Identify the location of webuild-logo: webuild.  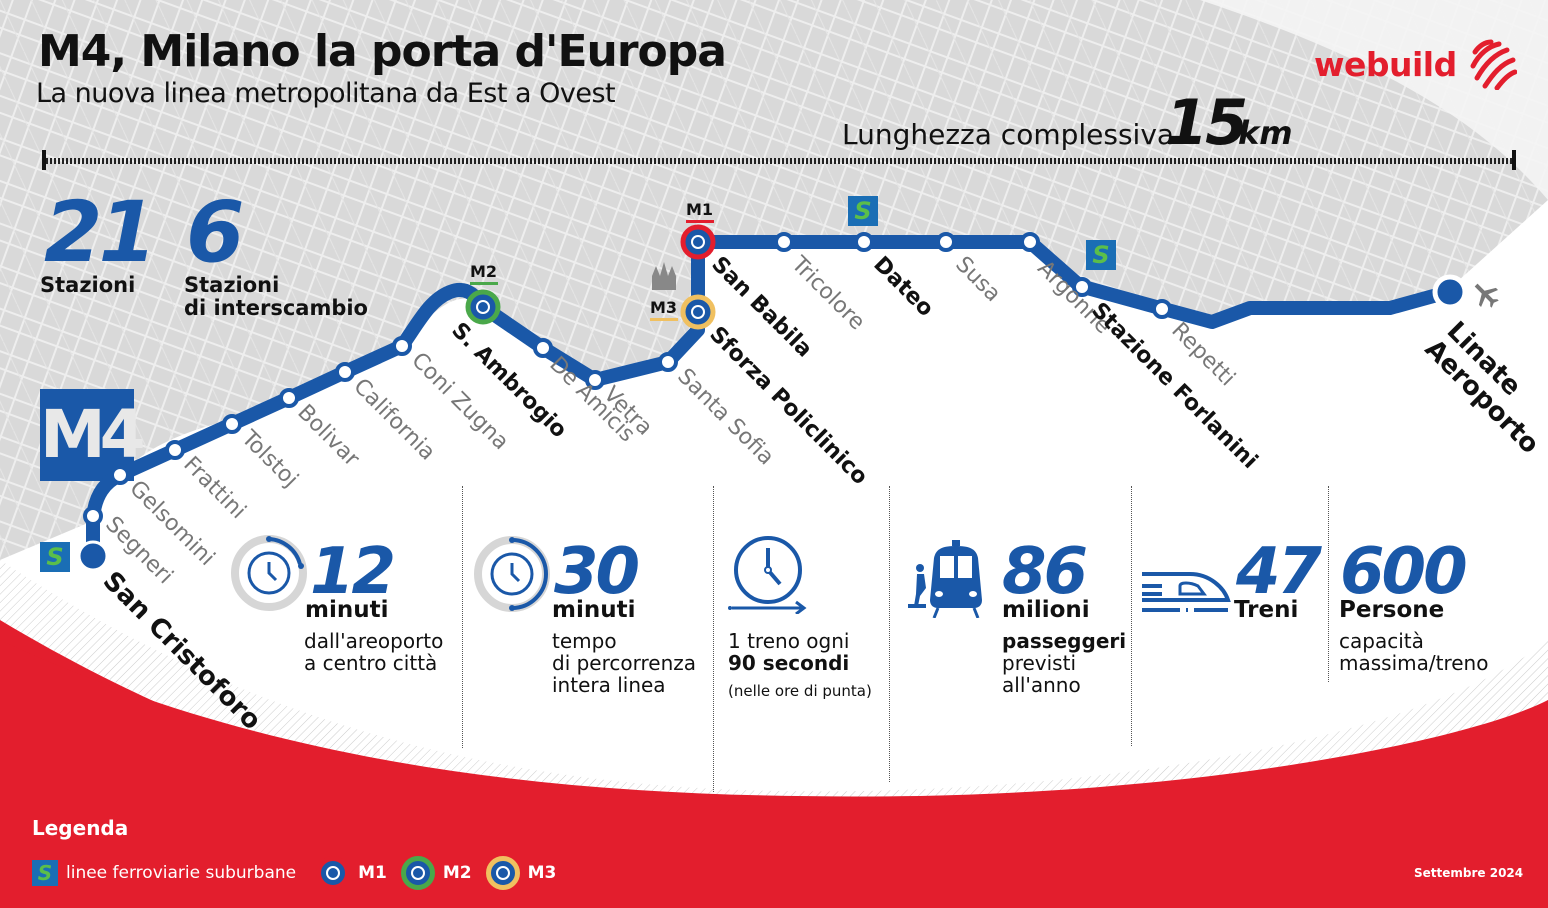
(1415, 64).